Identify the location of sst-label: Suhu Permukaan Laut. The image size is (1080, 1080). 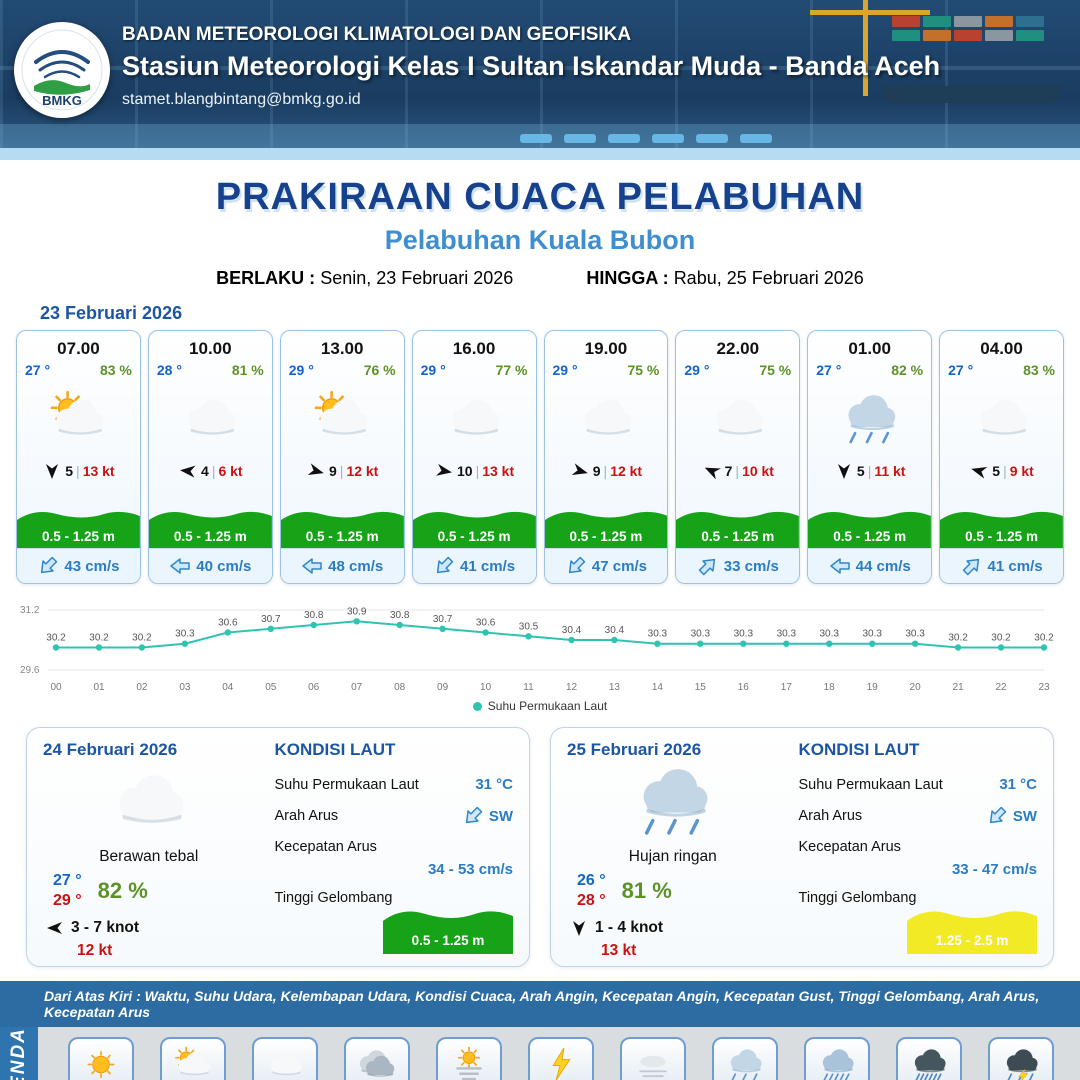
(346, 784).